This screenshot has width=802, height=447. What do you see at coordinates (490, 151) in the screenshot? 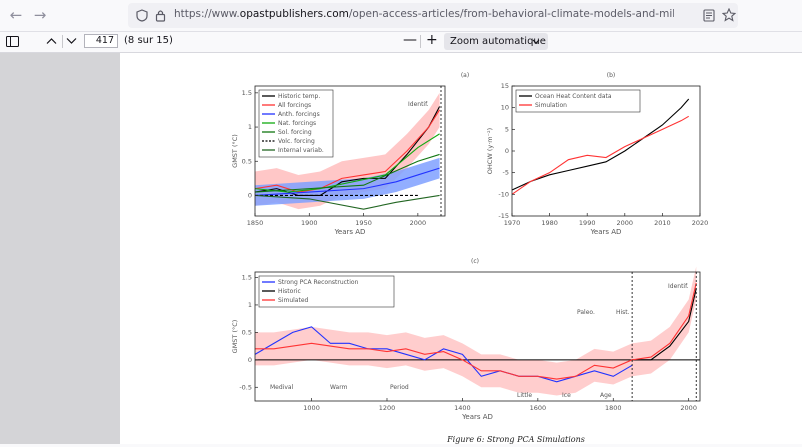
I see `y-axis-label: OHCW (y·m⁻²)` at bounding box center [490, 151].